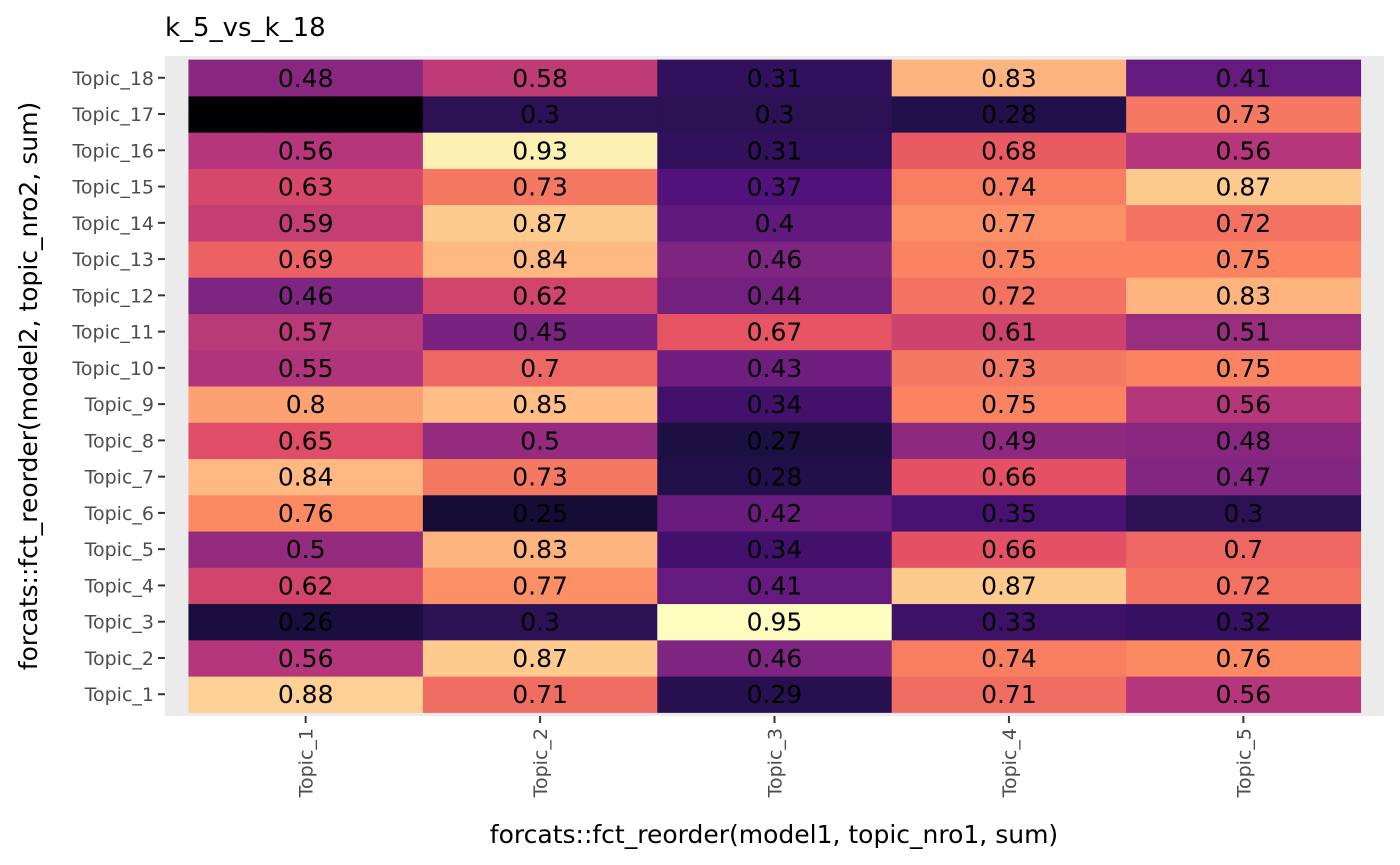  I want to click on chart-title: k_5_vs_k_18, so click(245, 28).